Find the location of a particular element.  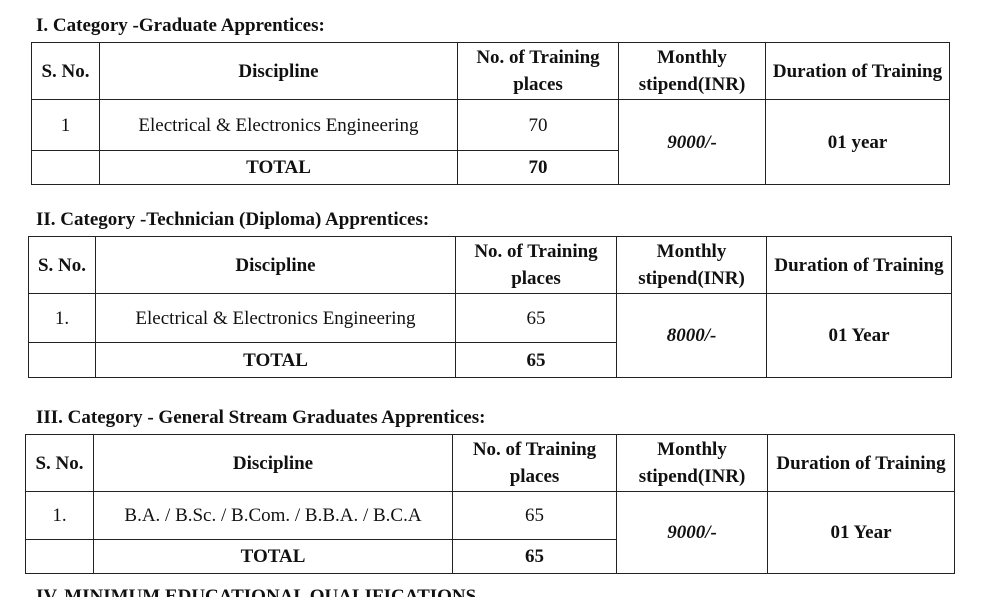

next-section-title-partial: IV. MINIMUM EDUCATIONAL QUALIFICATIONS is located at coordinates (256, 591).